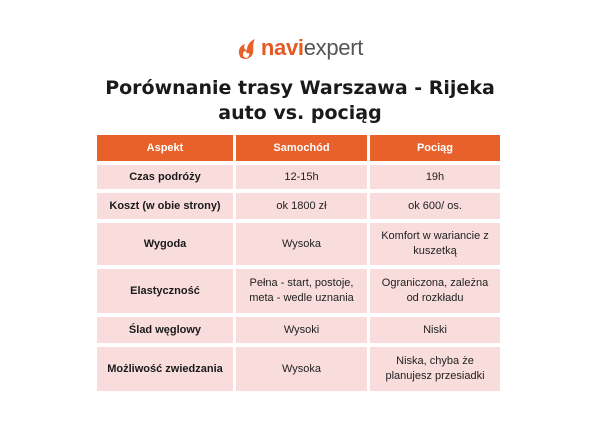 Image resolution: width=600 pixels, height=429 pixels. Describe the element at coordinates (333, 47) in the screenshot. I see `logo-expert: expert` at that location.